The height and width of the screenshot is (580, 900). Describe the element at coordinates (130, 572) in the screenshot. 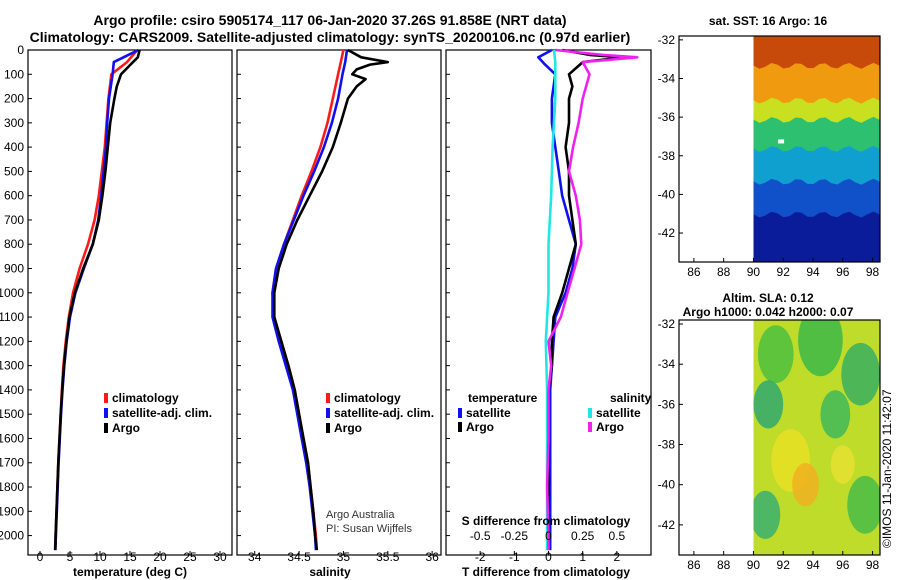

I see `temperature-xlabel: temperature (deg C)` at that location.